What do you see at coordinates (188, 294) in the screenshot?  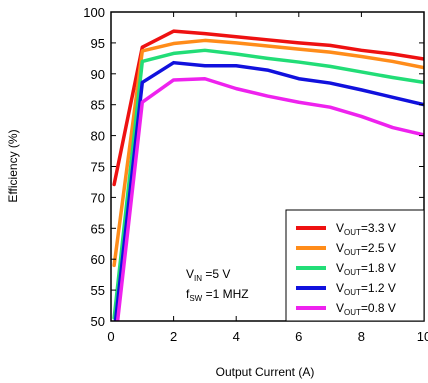 I see `fsw-main: f` at bounding box center [188, 294].